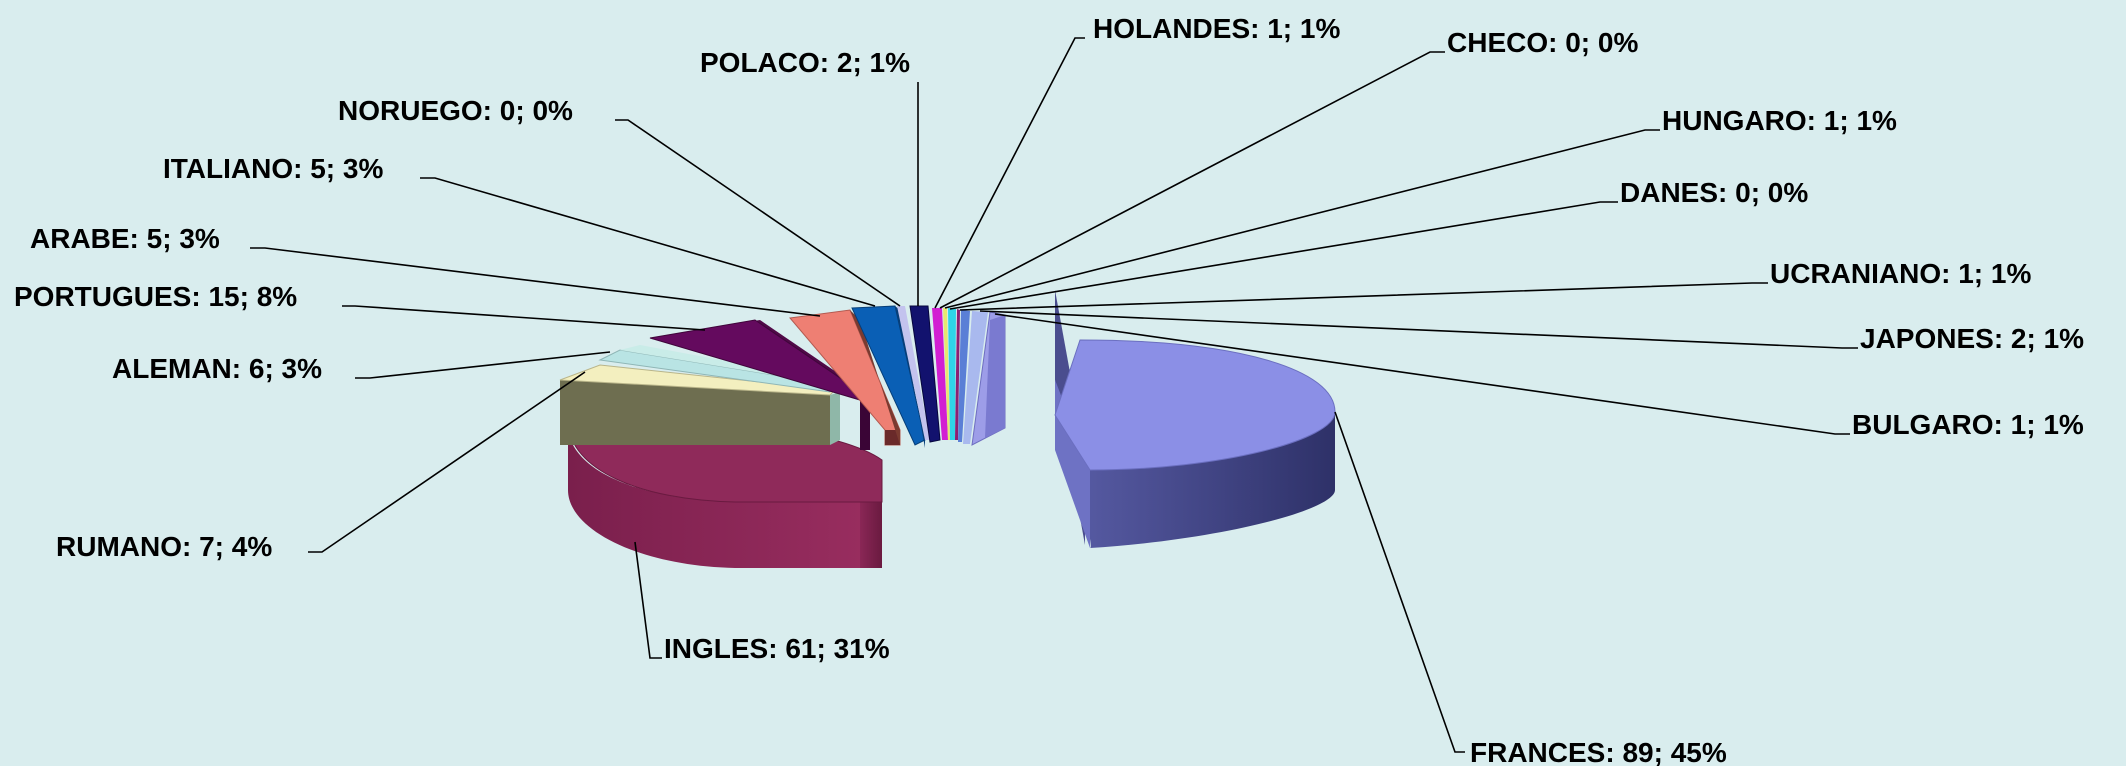  I want to click on slice-checo, so click(946, 374).